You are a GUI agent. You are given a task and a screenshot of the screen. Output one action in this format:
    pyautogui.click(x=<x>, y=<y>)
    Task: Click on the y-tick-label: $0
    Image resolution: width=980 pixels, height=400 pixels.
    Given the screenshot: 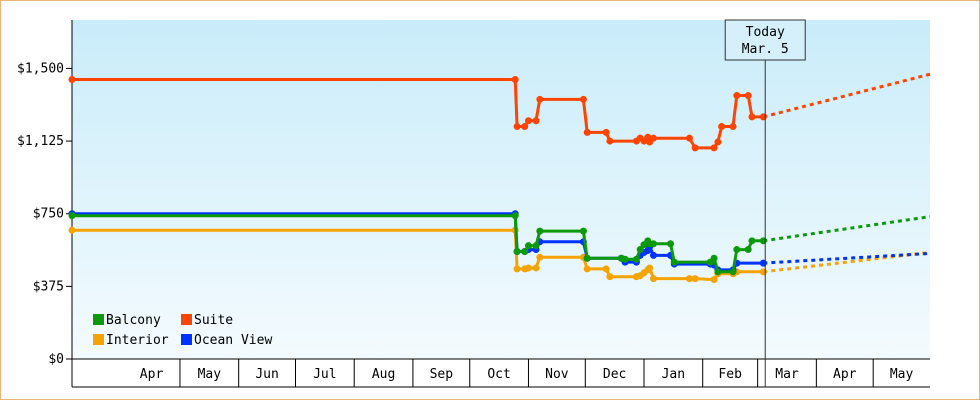 What is the action you would take?
    pyautogui.click(x=56, y=359)
    